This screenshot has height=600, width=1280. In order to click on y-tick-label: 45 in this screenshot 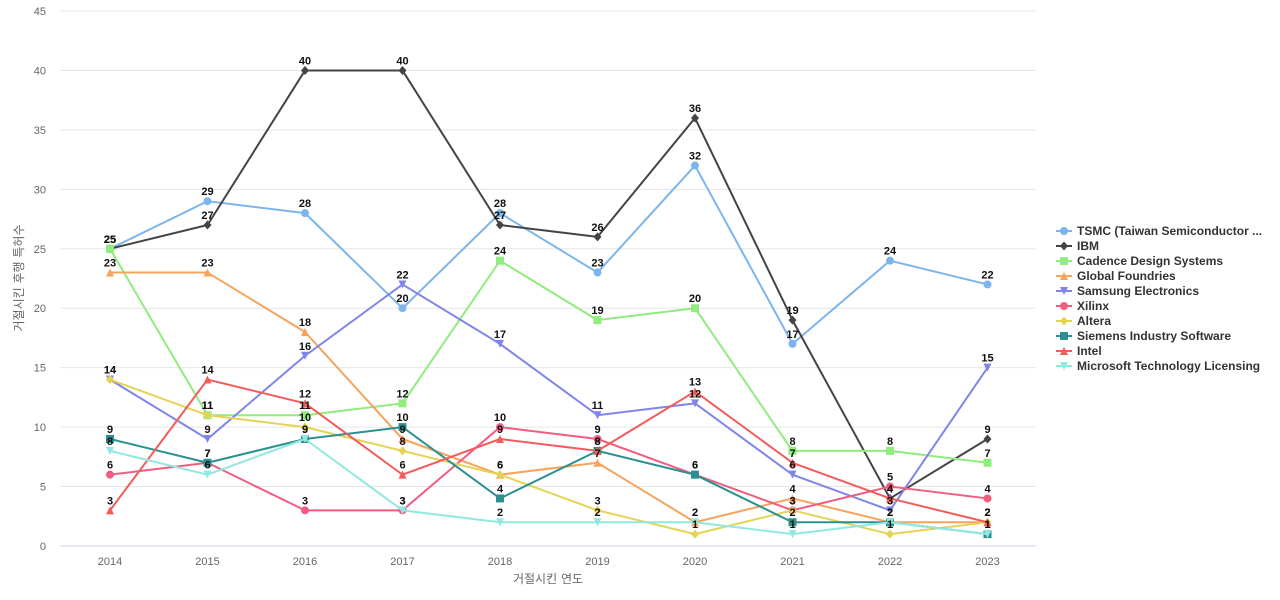, I will do `click(40, 12)`.